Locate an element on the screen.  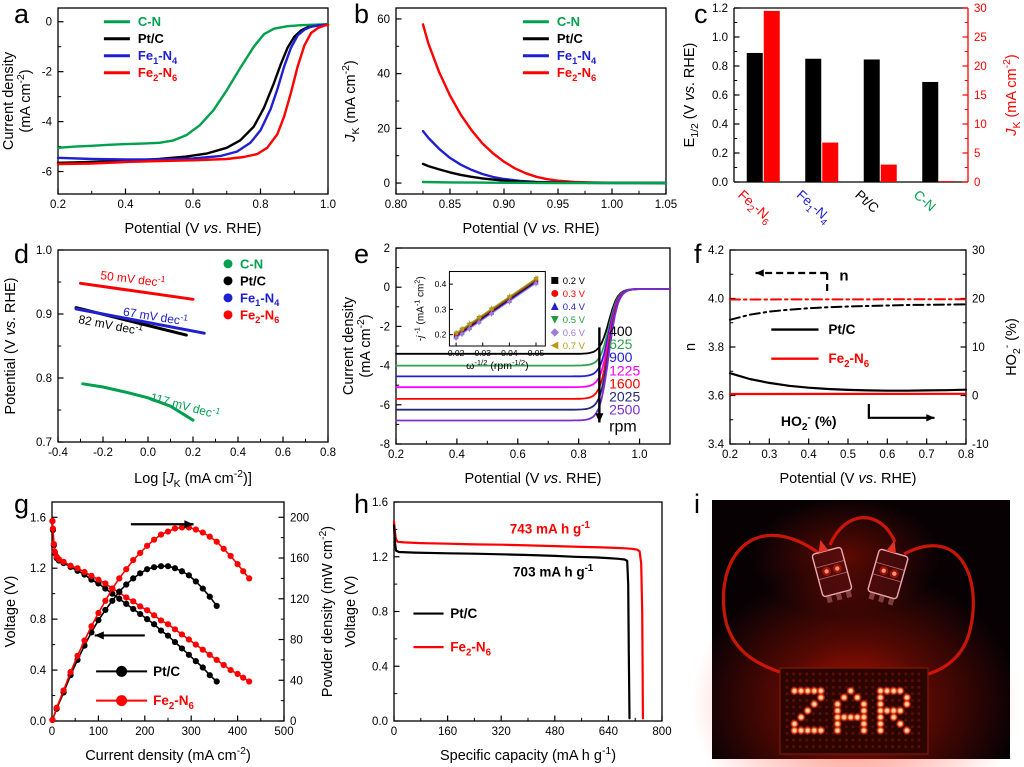
svg-text: 2 is located at coordinates (387, 249).